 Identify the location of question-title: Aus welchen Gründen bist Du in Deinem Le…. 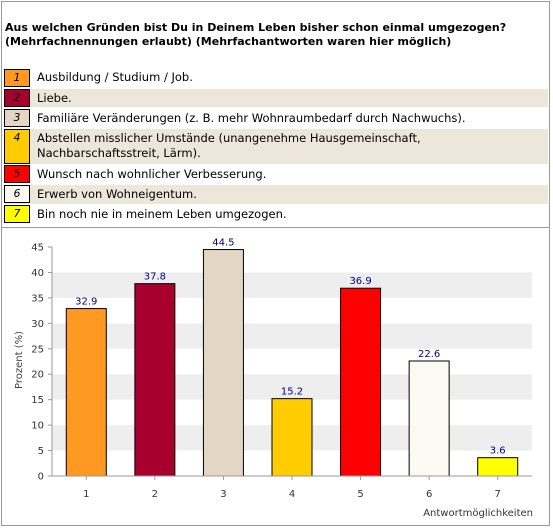
(275, 35).